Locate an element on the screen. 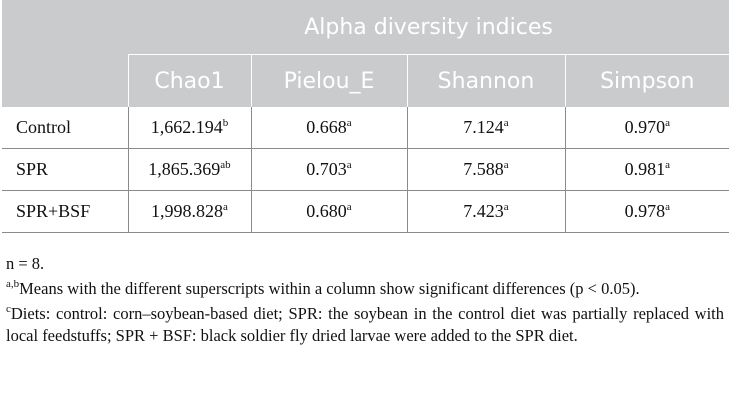  column-header: Pielou_E is located at coordinates (328, 80).